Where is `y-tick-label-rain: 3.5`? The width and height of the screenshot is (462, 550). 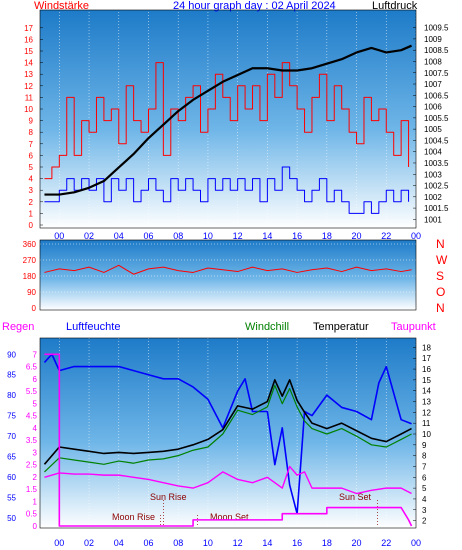 y-tick-label-rain: 3.5 is located at coordinates (32, 440).